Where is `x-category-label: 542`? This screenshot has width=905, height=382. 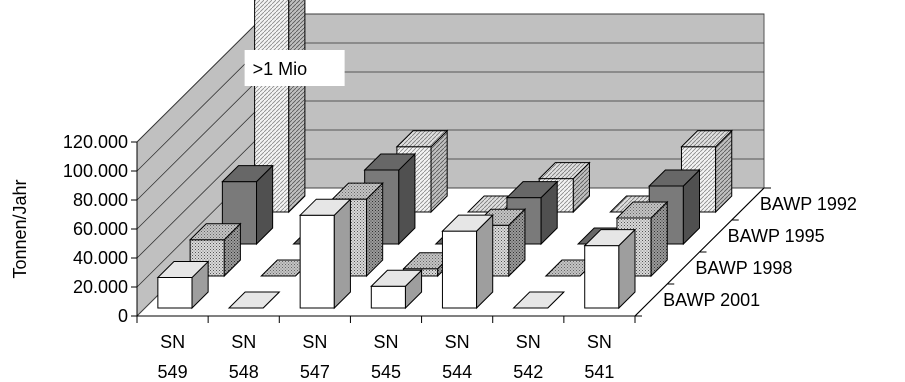 x-category-label: 542 is located at coordinates (528, 372).